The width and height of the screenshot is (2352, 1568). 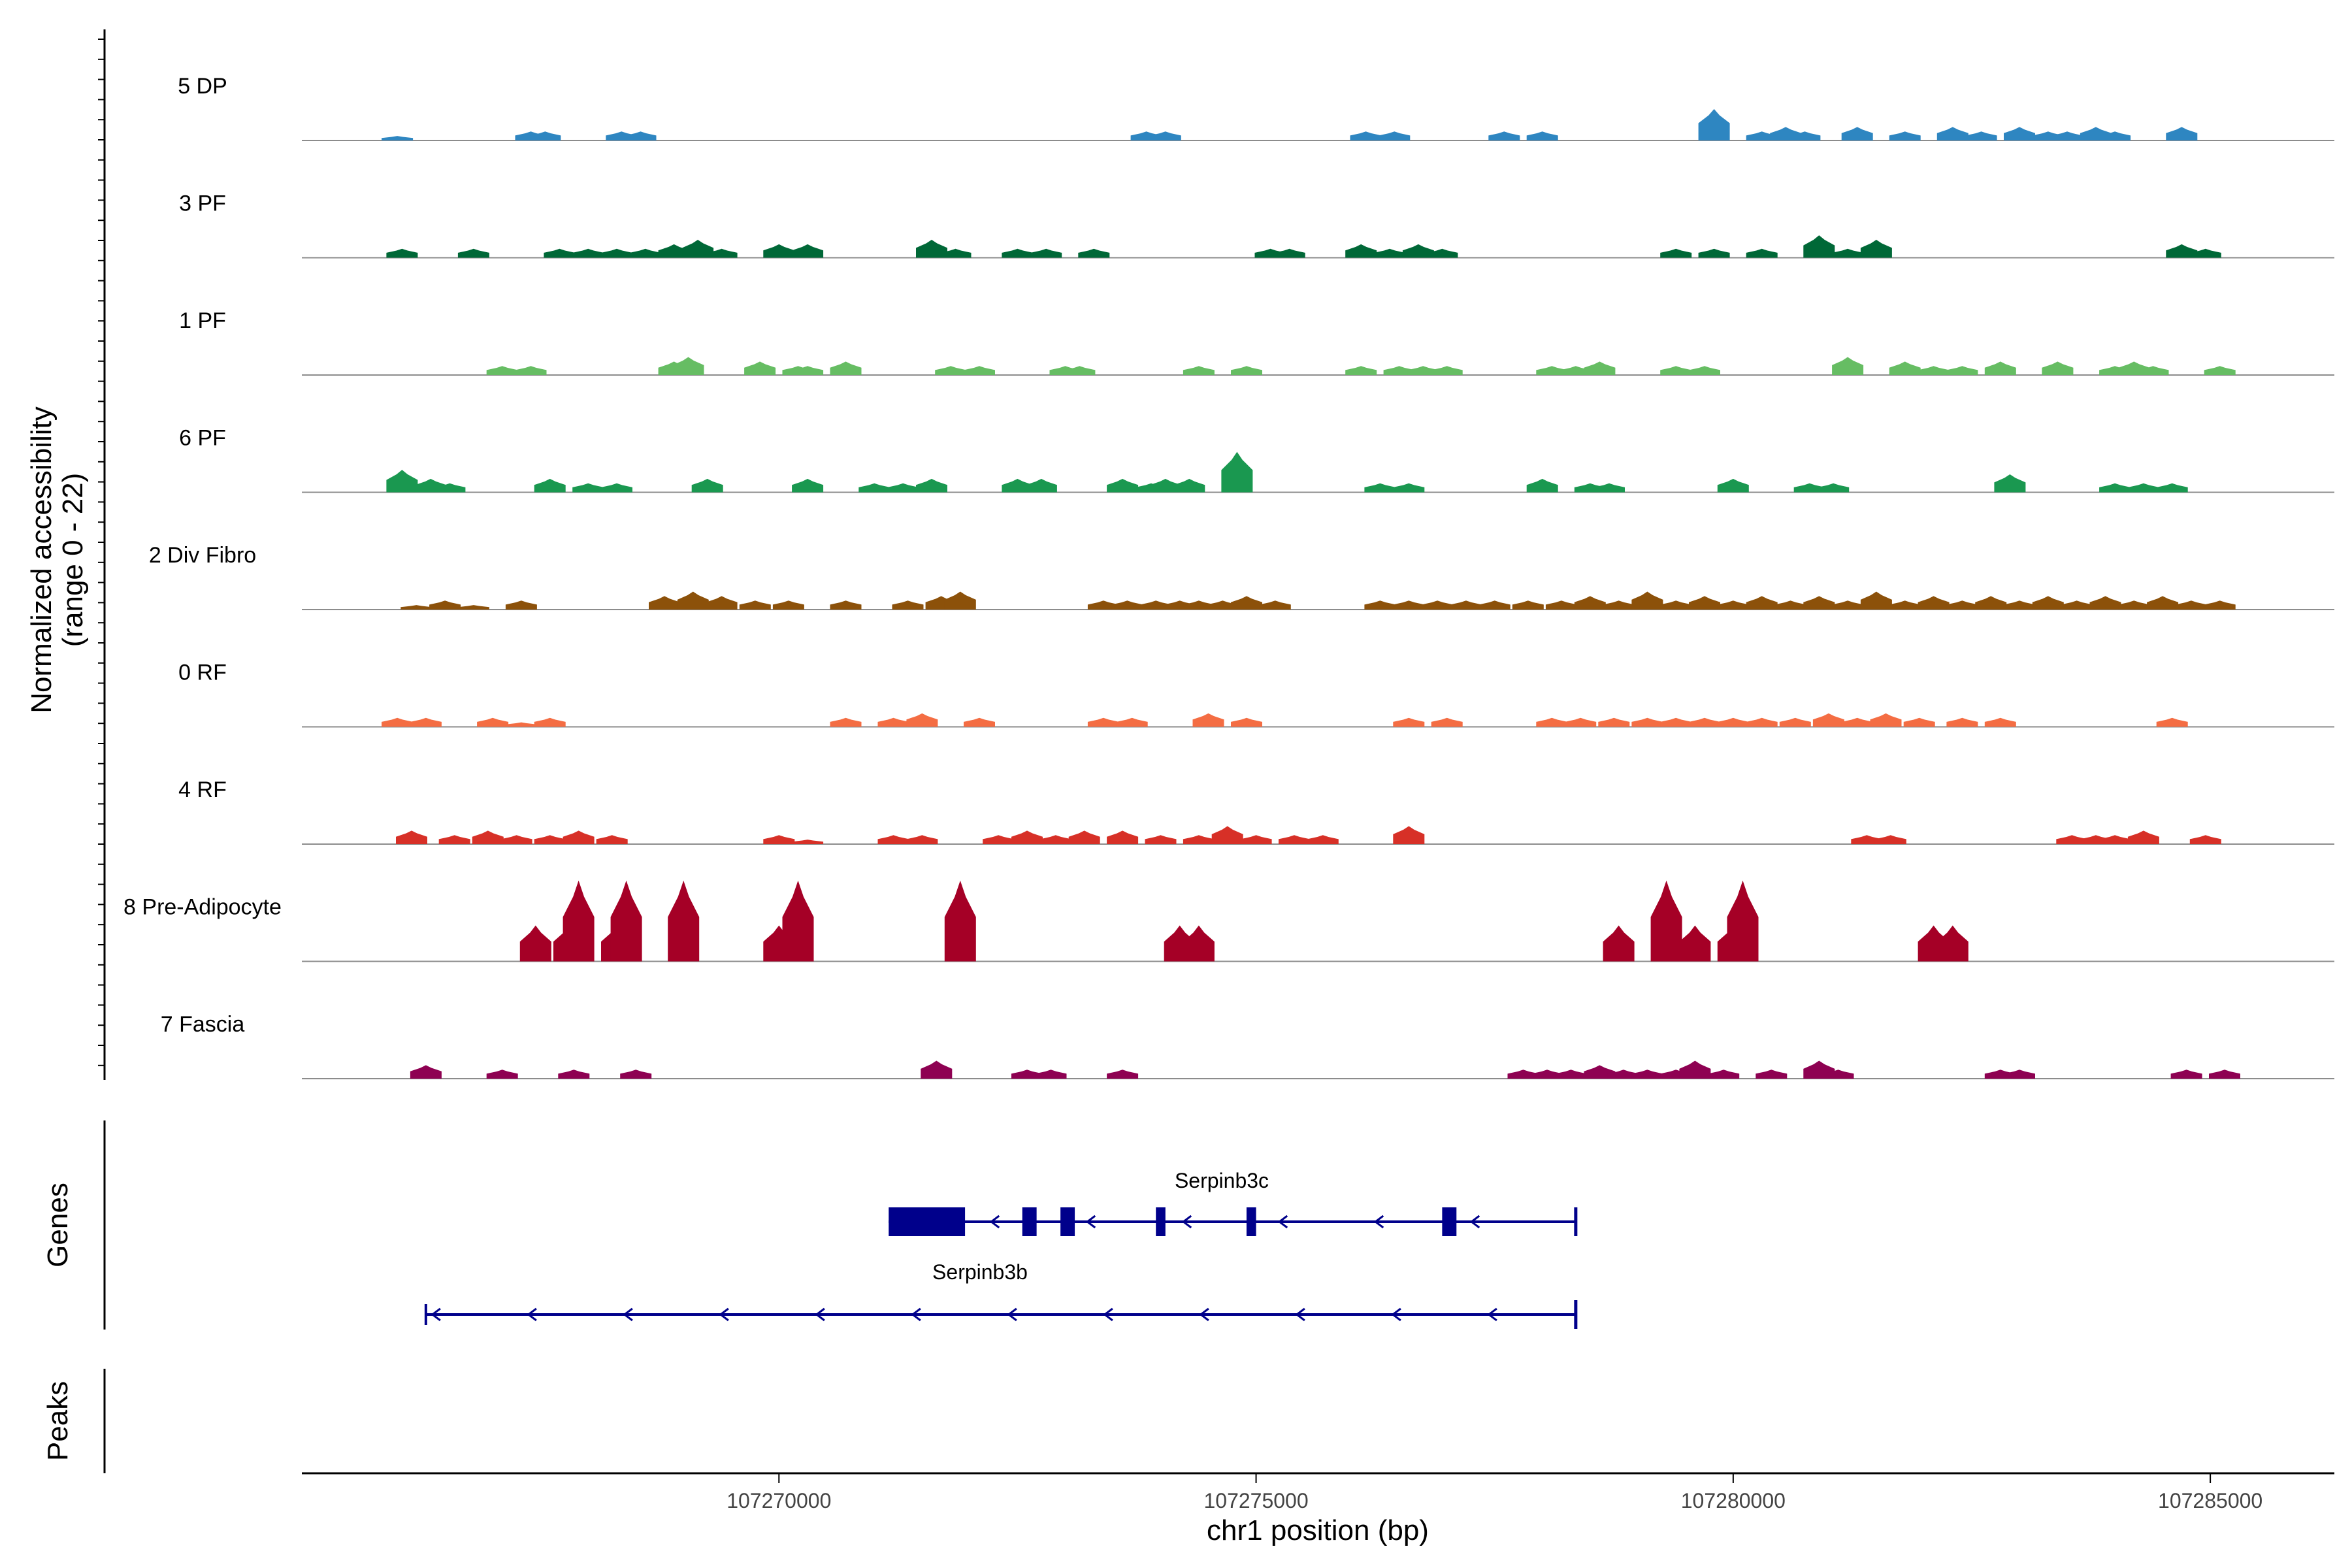 I want to click on track-label: 5 DP, so click(x=202, y=86).